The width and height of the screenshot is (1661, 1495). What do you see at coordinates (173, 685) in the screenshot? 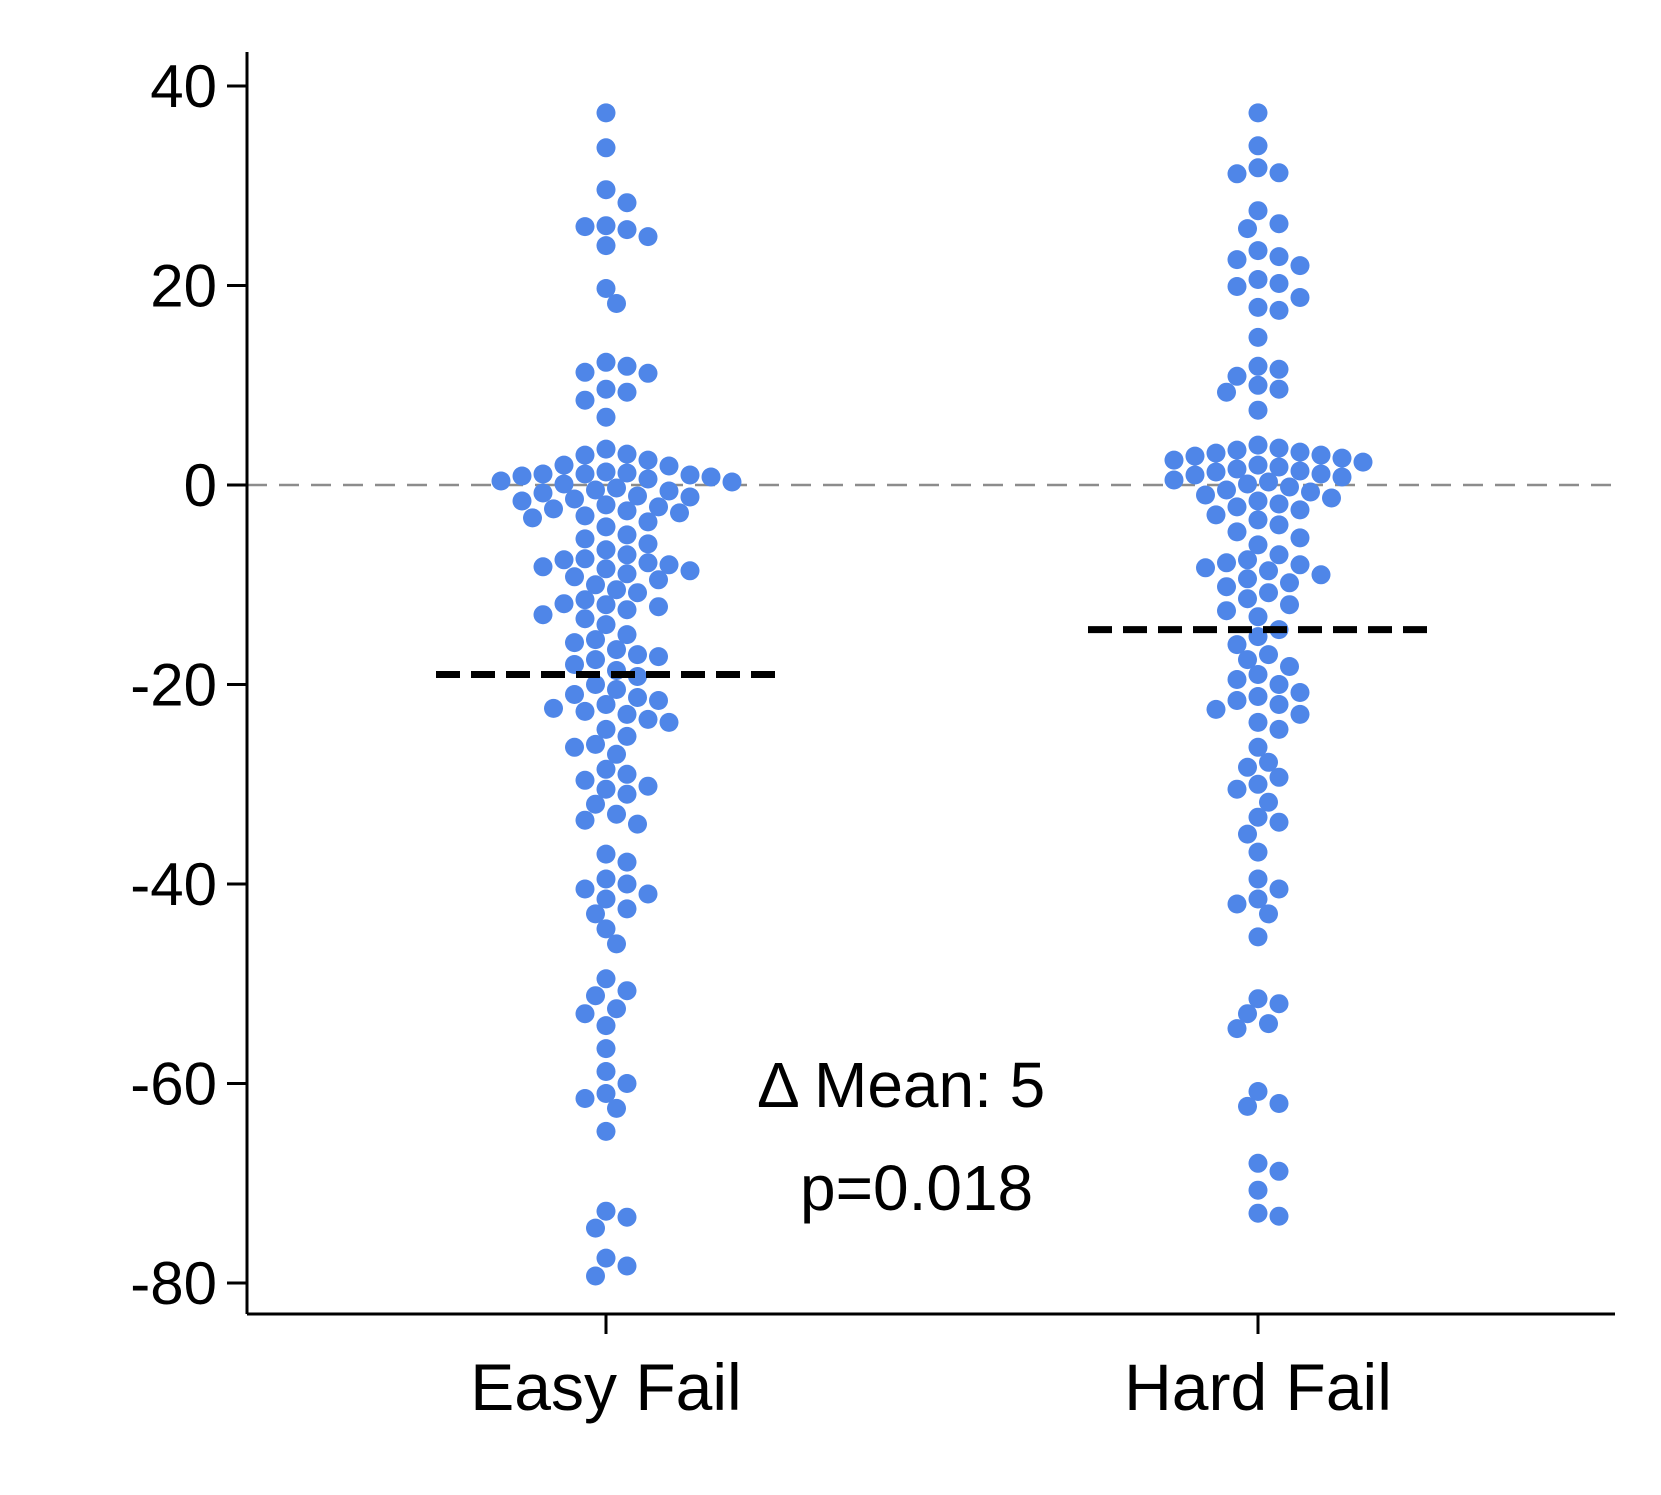
I see `y-tick-label: -20` at bounding box center [173, 685].